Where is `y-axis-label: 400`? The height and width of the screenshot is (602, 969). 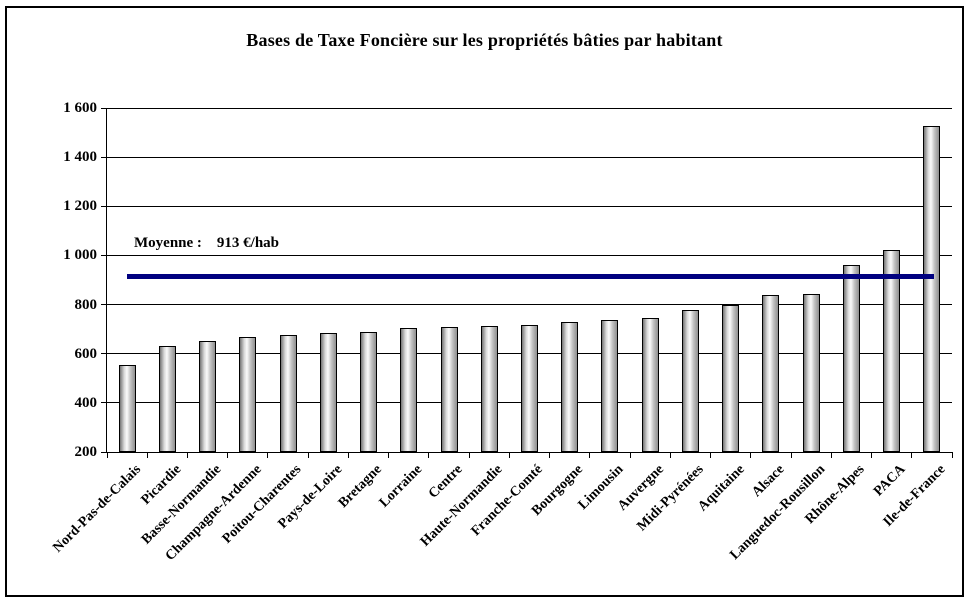
y-axis-label: 400 is located at coordinates (86, 402).